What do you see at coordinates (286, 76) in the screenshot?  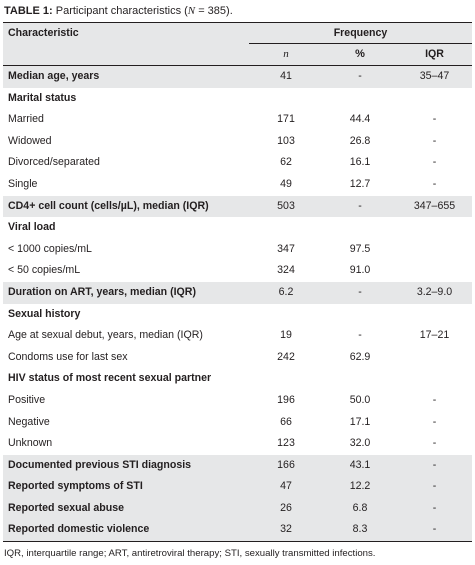 I see `row-n: 41` at bounding box center [286, 76].